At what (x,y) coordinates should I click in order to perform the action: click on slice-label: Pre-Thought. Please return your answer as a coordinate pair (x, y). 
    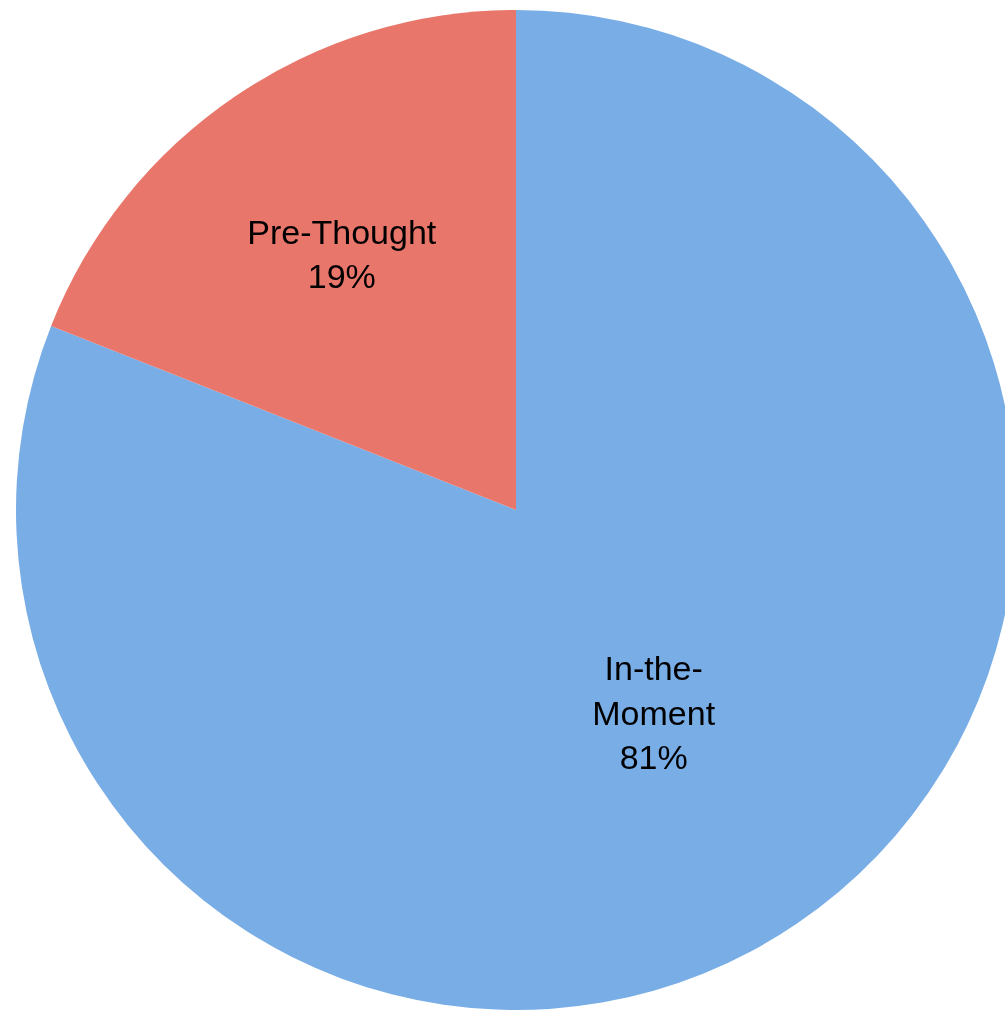
    Looking at the image, I should click on (342, 231).